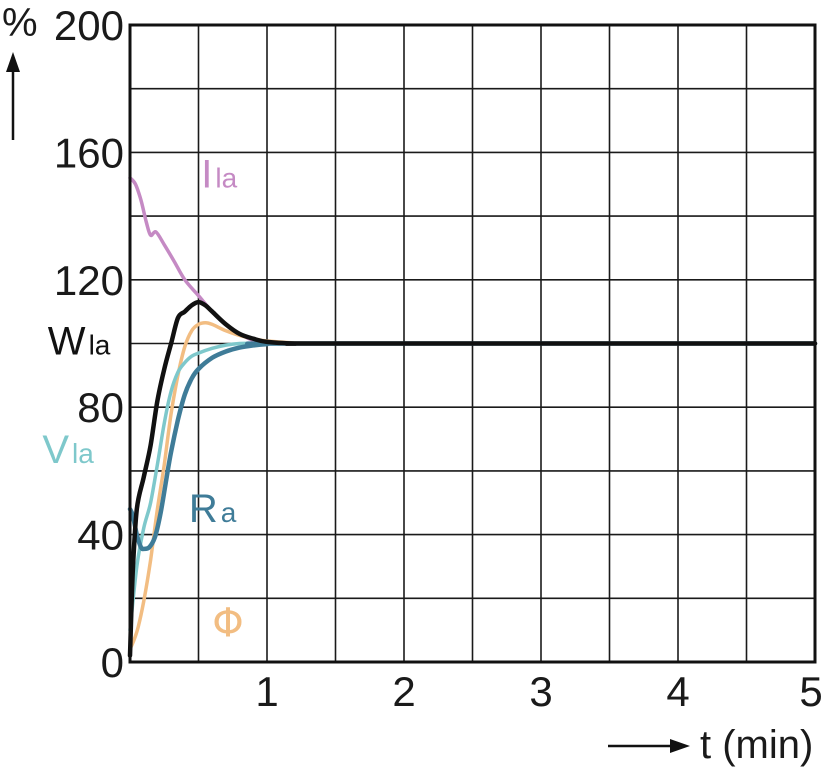 This screenshot has height=768, width=836. Describe the element at coordinates (89, 344) in the screenshot. I see `y-tick-labels: 0 40 80 120 160 200` at that location.